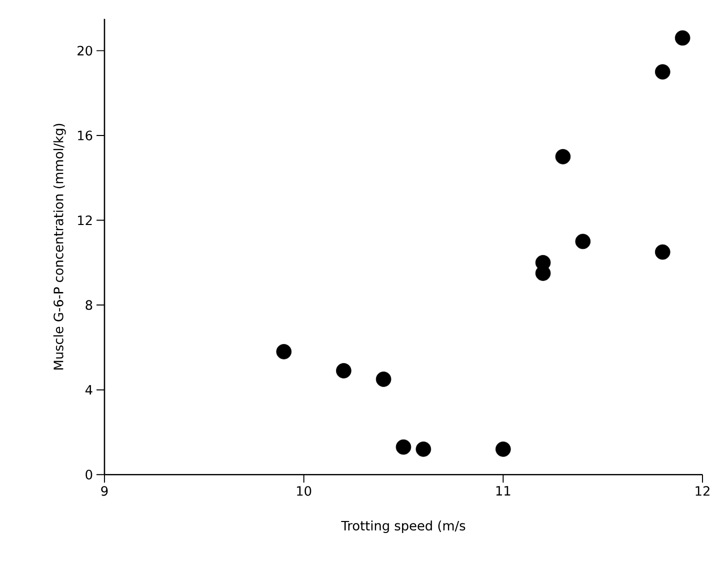 The height and width of the screenshot is (573, 714). Describe the element at coordinates (85, 135) in the screenshot. I see `y-tick-label: 16` at that location.